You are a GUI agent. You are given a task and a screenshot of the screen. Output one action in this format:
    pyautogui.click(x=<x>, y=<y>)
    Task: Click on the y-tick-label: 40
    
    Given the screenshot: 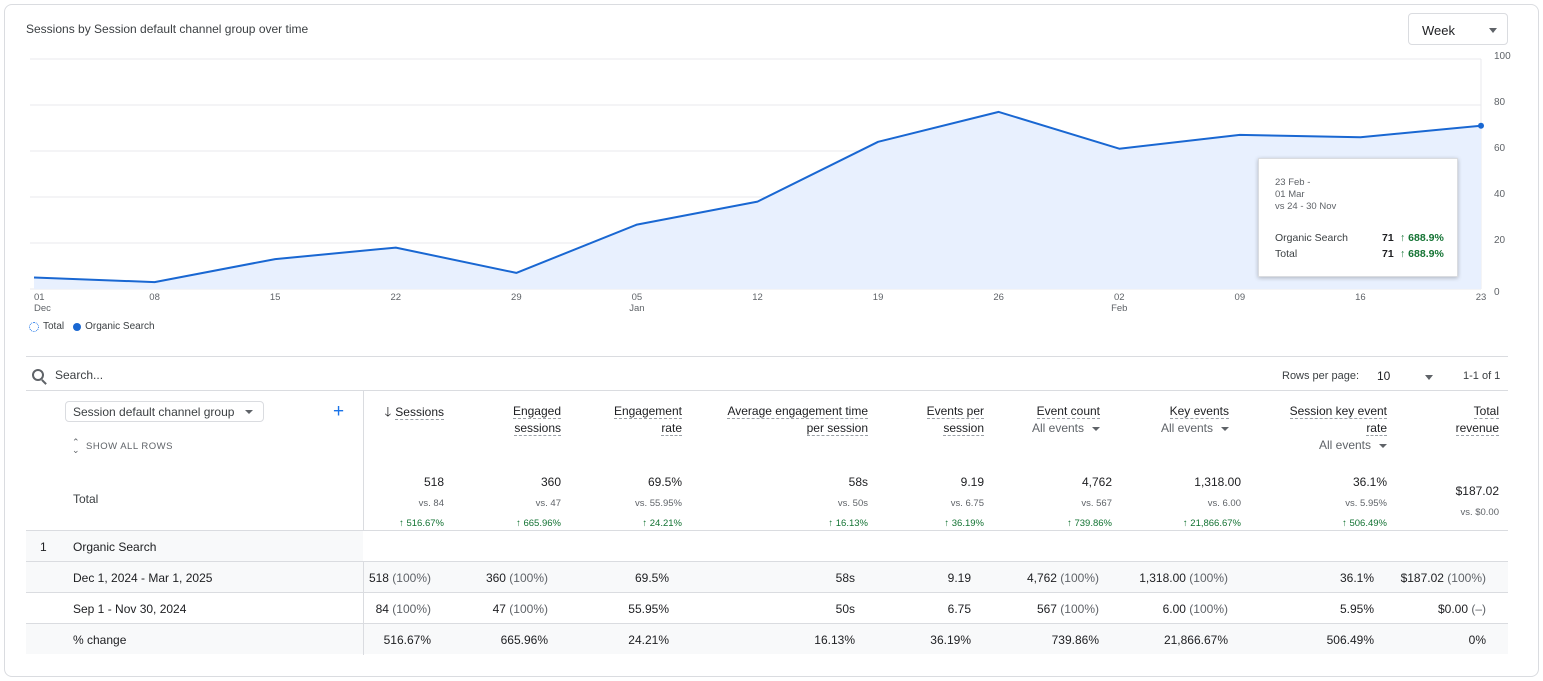 What is the action you would take?
    pyautogui.click(x=1500, y=194)
    